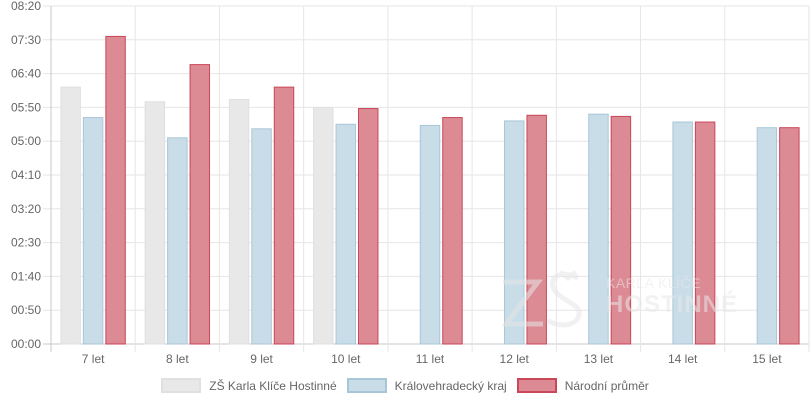  I want to click on y-tick-label: 01:40, so click(26, 276).